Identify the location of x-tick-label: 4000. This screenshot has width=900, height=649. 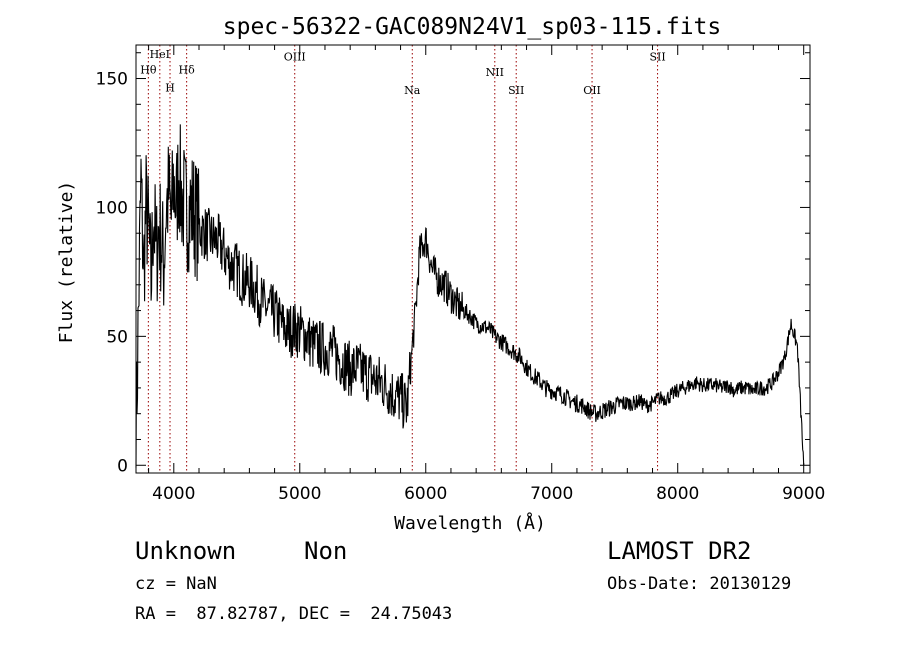
(173, 494).